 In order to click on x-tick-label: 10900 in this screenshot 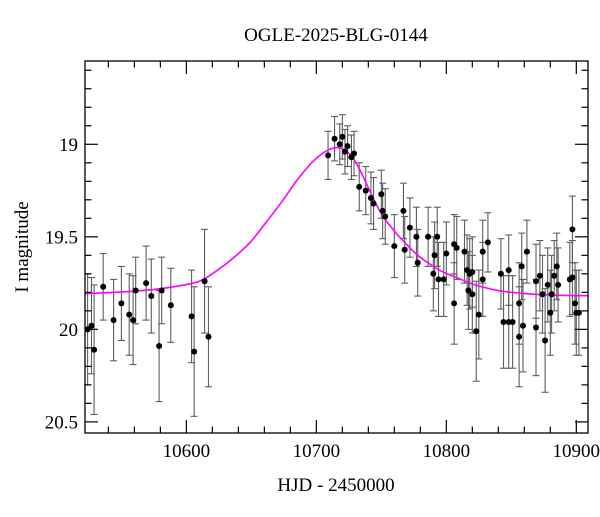, I will do `click(576, 451)`.